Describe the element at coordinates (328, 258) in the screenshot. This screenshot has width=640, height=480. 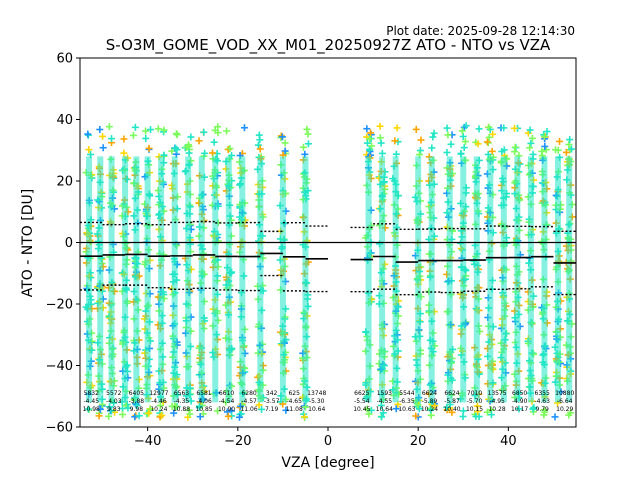
I see `bin-statistic-lines` at that location.